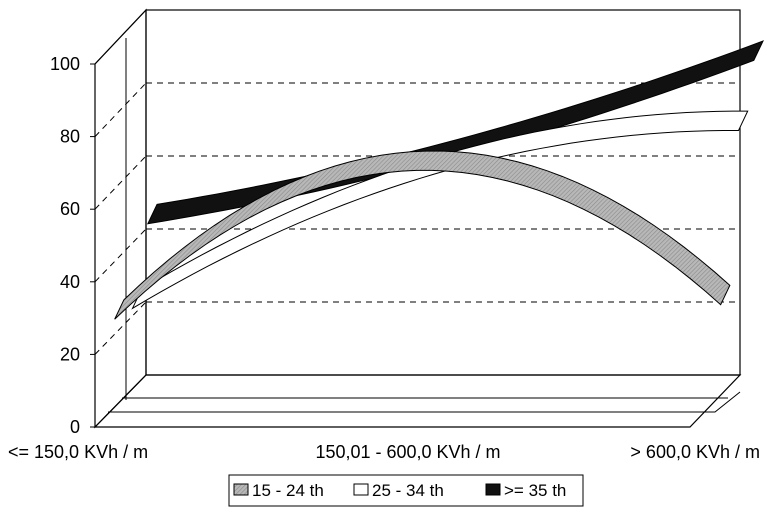 The height and width of the screenshot is (509, 764). What do you see at coordinates (78, 452) in the screenshot?
I see `x-tick-label: <= 150,0 KVh / m` at bounding box center [78, 452].